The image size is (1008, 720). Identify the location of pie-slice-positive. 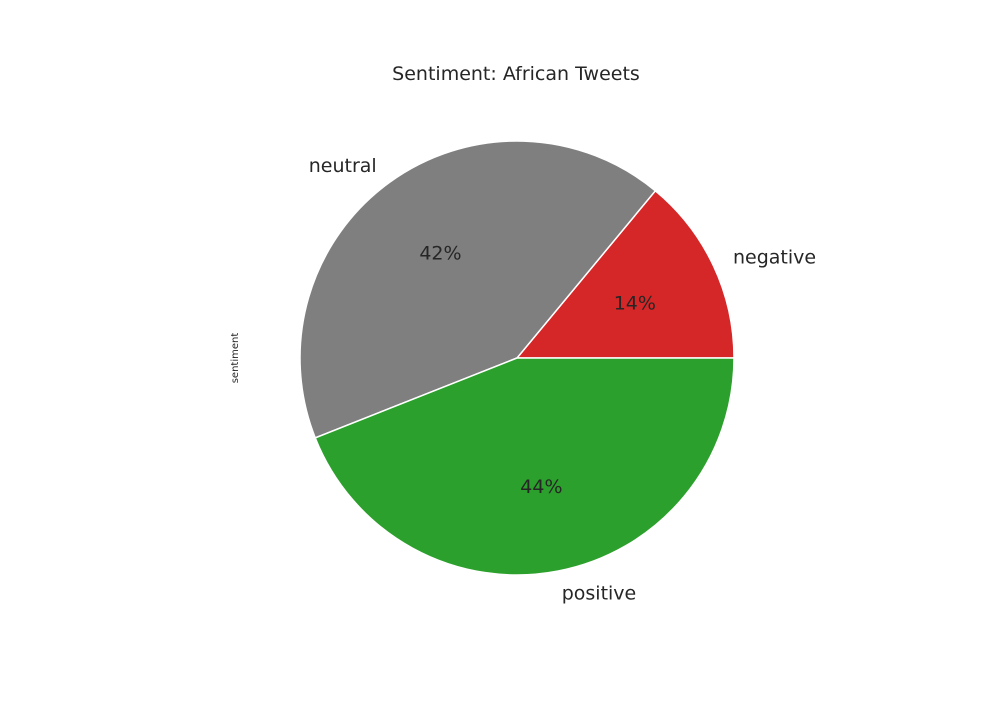
(524, 466).